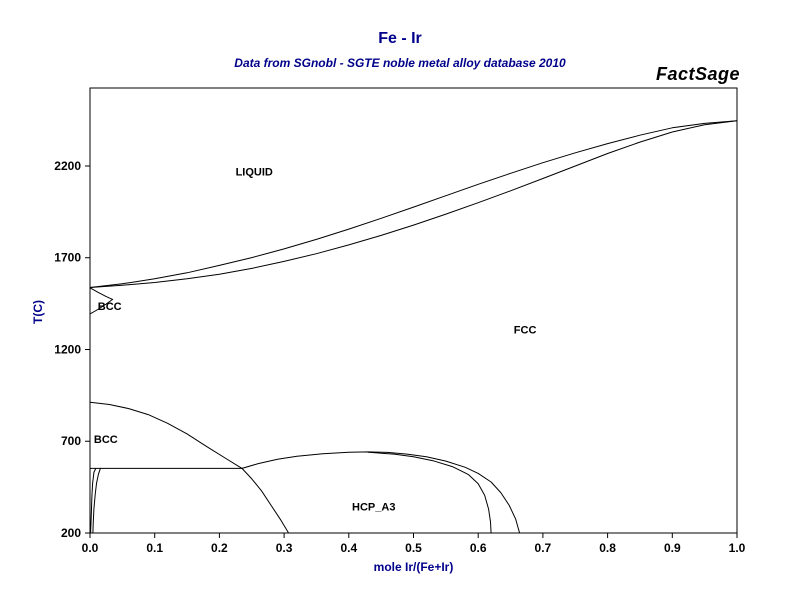  I want to click on curve-hcp-left-boundary, so click(265, 500).